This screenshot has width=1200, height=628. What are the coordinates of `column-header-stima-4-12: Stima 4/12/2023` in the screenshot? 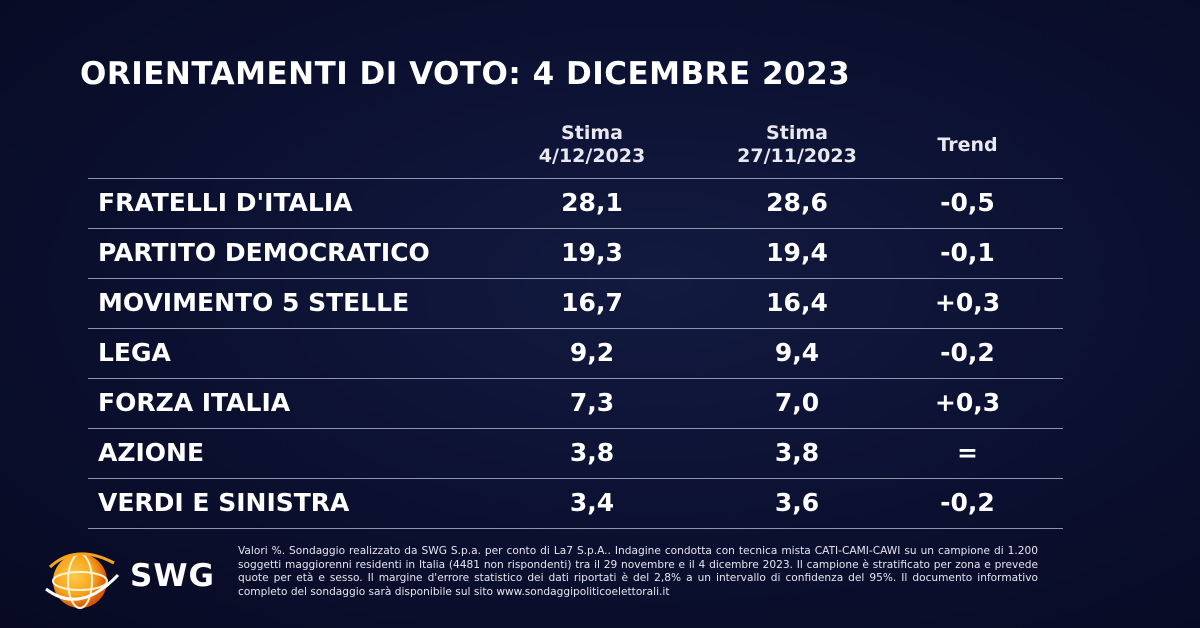 It's located at (592, 145).